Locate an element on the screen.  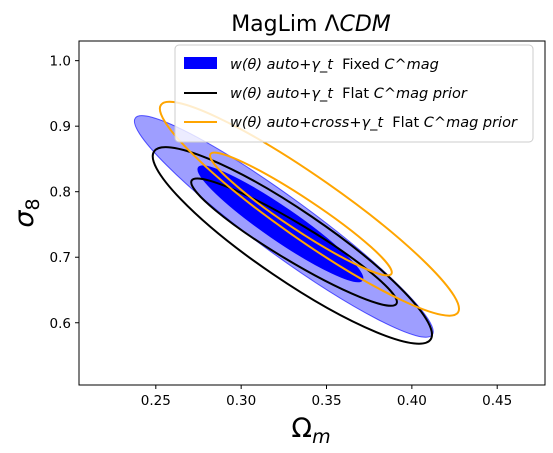
y-axis-label: σ8 is located at coordinates (26, 212).